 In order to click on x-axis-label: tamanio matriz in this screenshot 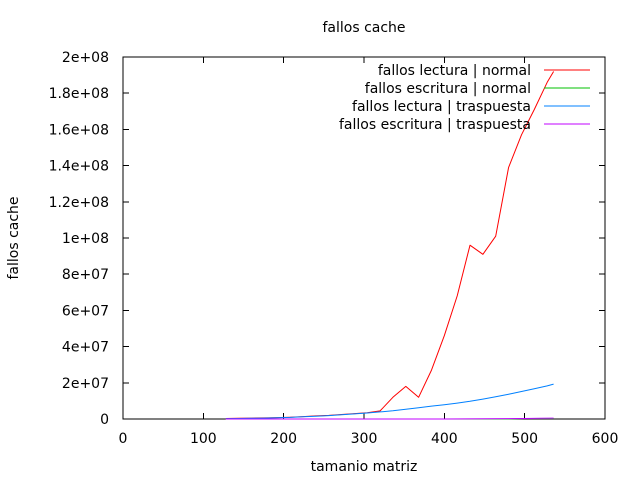, I will do `click(364, 467)`.